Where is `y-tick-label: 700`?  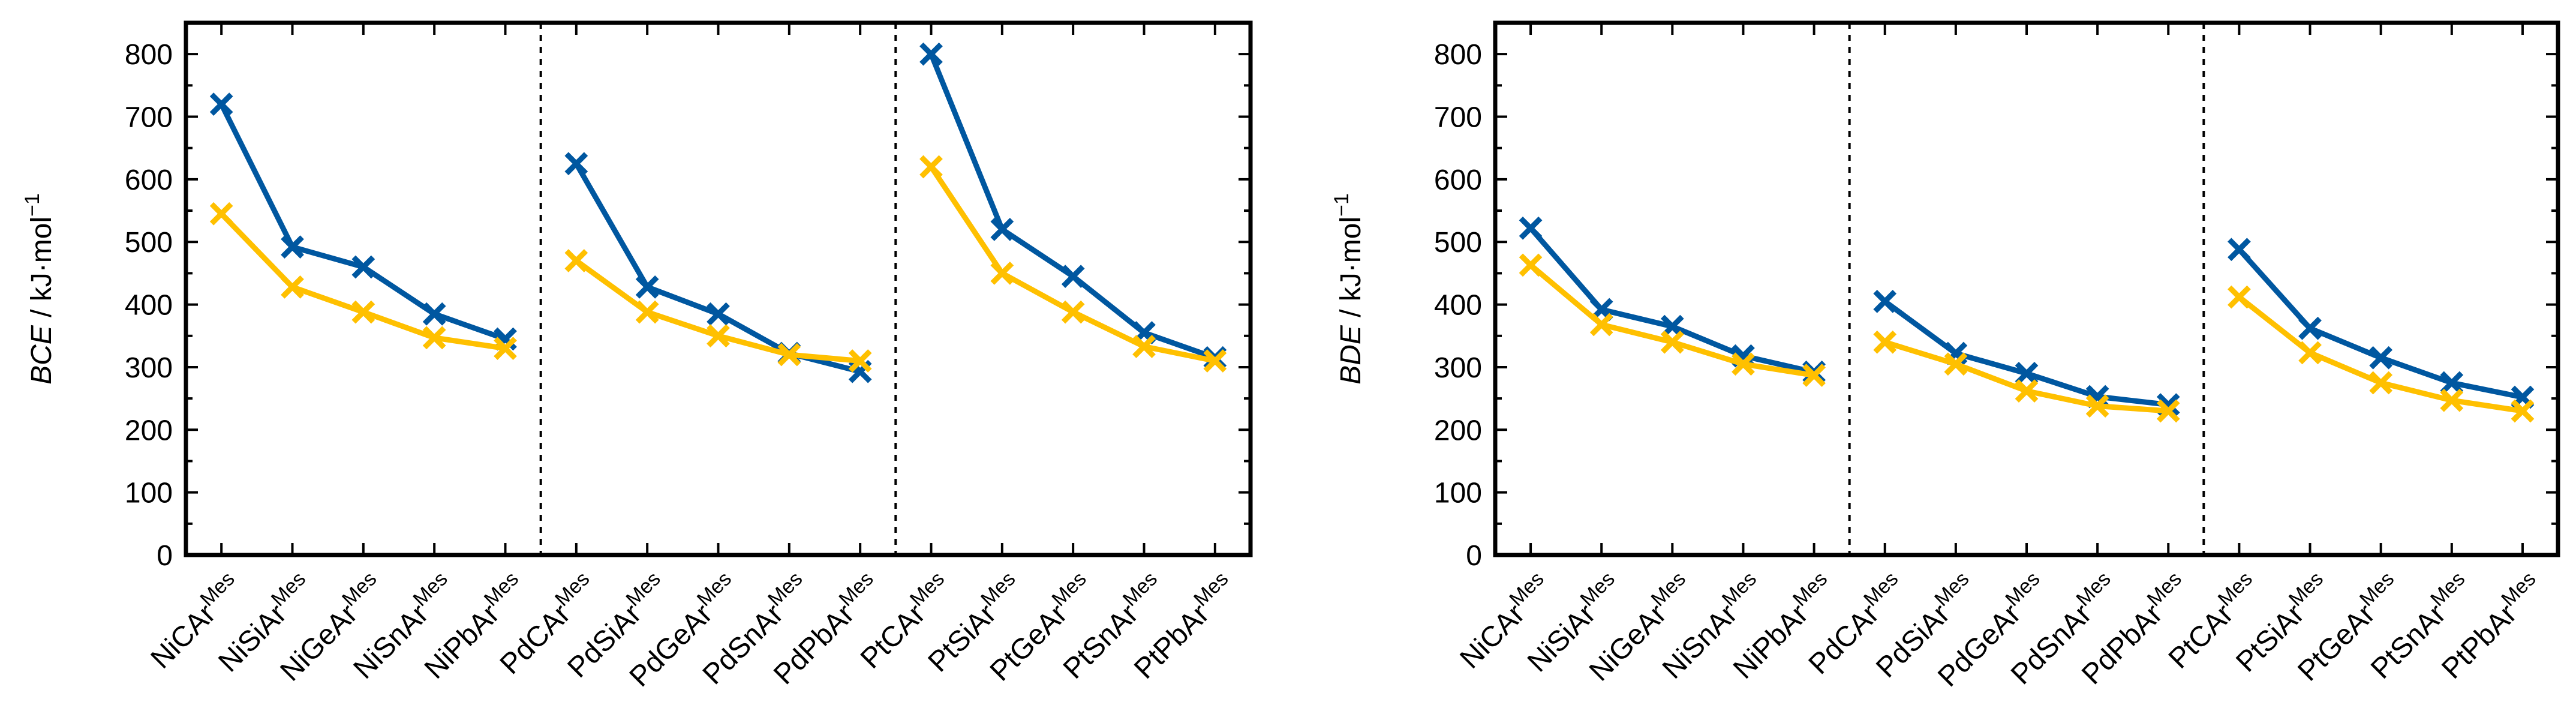
y-tick-label: 700 is located at coordinates (1458, 118).